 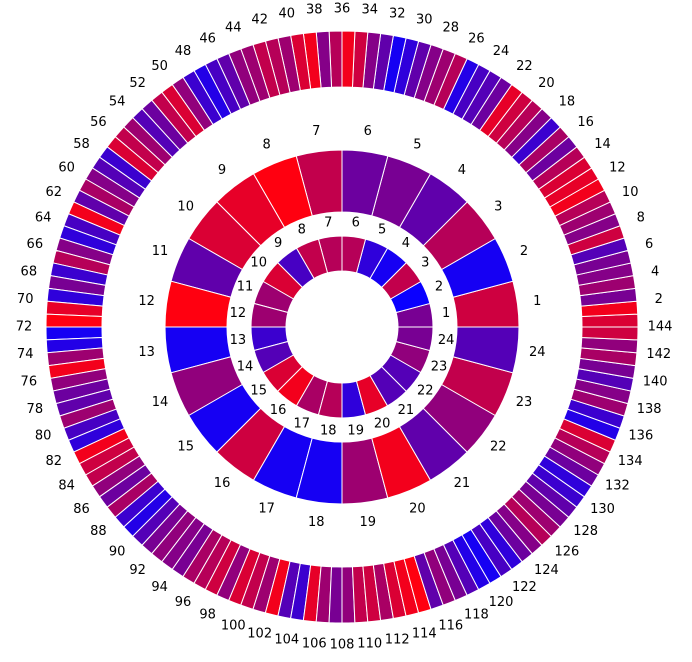 I want to click on outer-label-138: 138, so click(x=649, y=409).